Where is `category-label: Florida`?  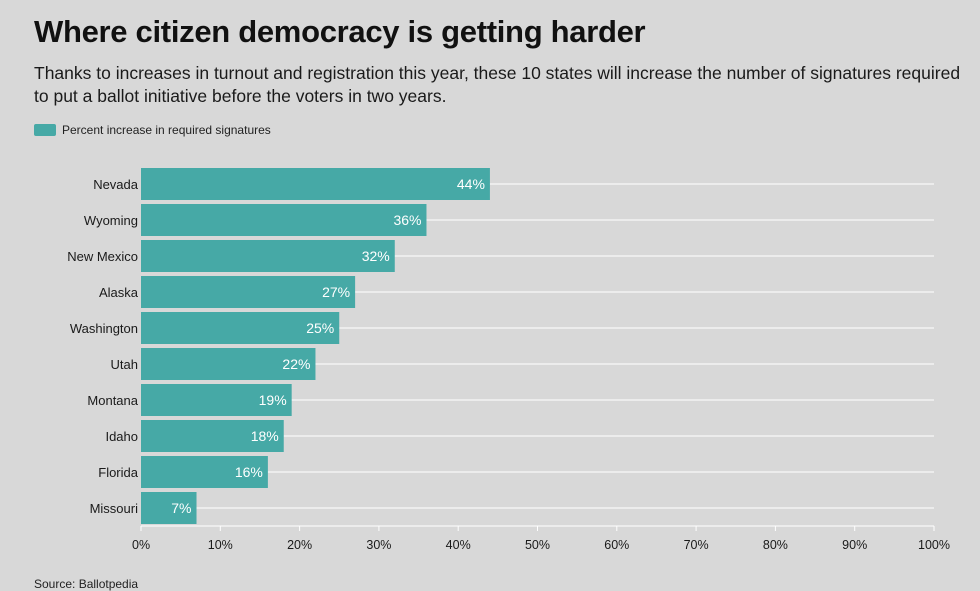 category-label: Florida is located at coordinates (118, 472).